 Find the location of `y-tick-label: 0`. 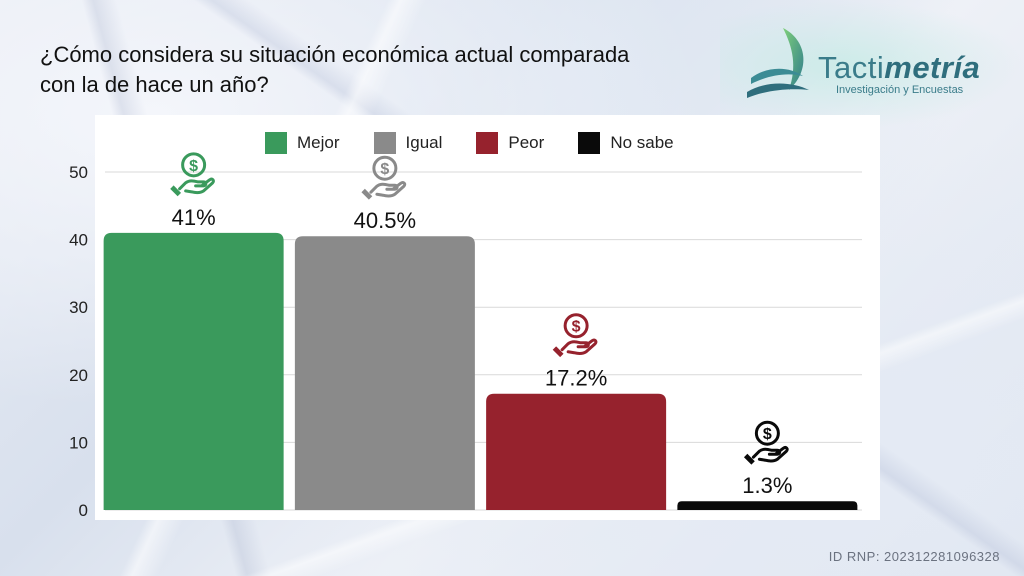

y-tick-label: 0 is located at coordinates (83, 510).